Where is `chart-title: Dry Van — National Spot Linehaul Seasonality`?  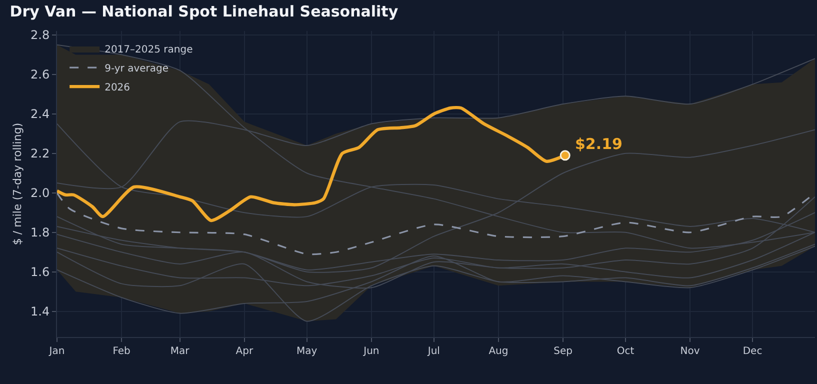 chart-title: Dry Van — National Spot Linehaul Seasonality is located at coordinates (204, 11).